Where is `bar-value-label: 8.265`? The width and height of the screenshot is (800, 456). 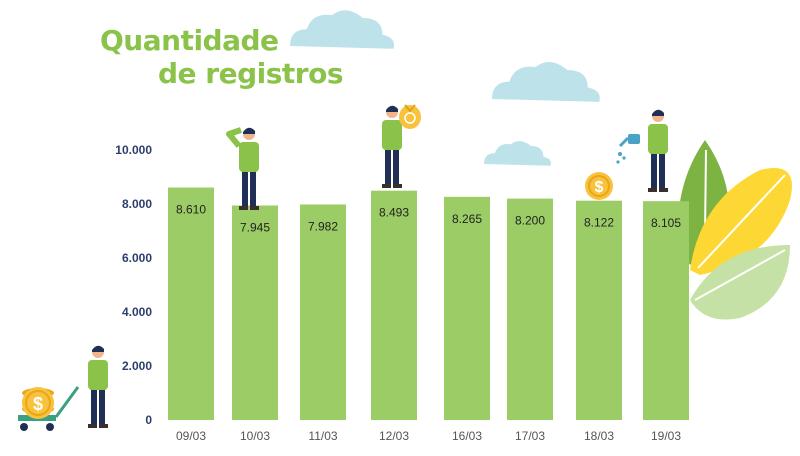
bar-value-label: 8.265 is located at coordinates (467, 219).